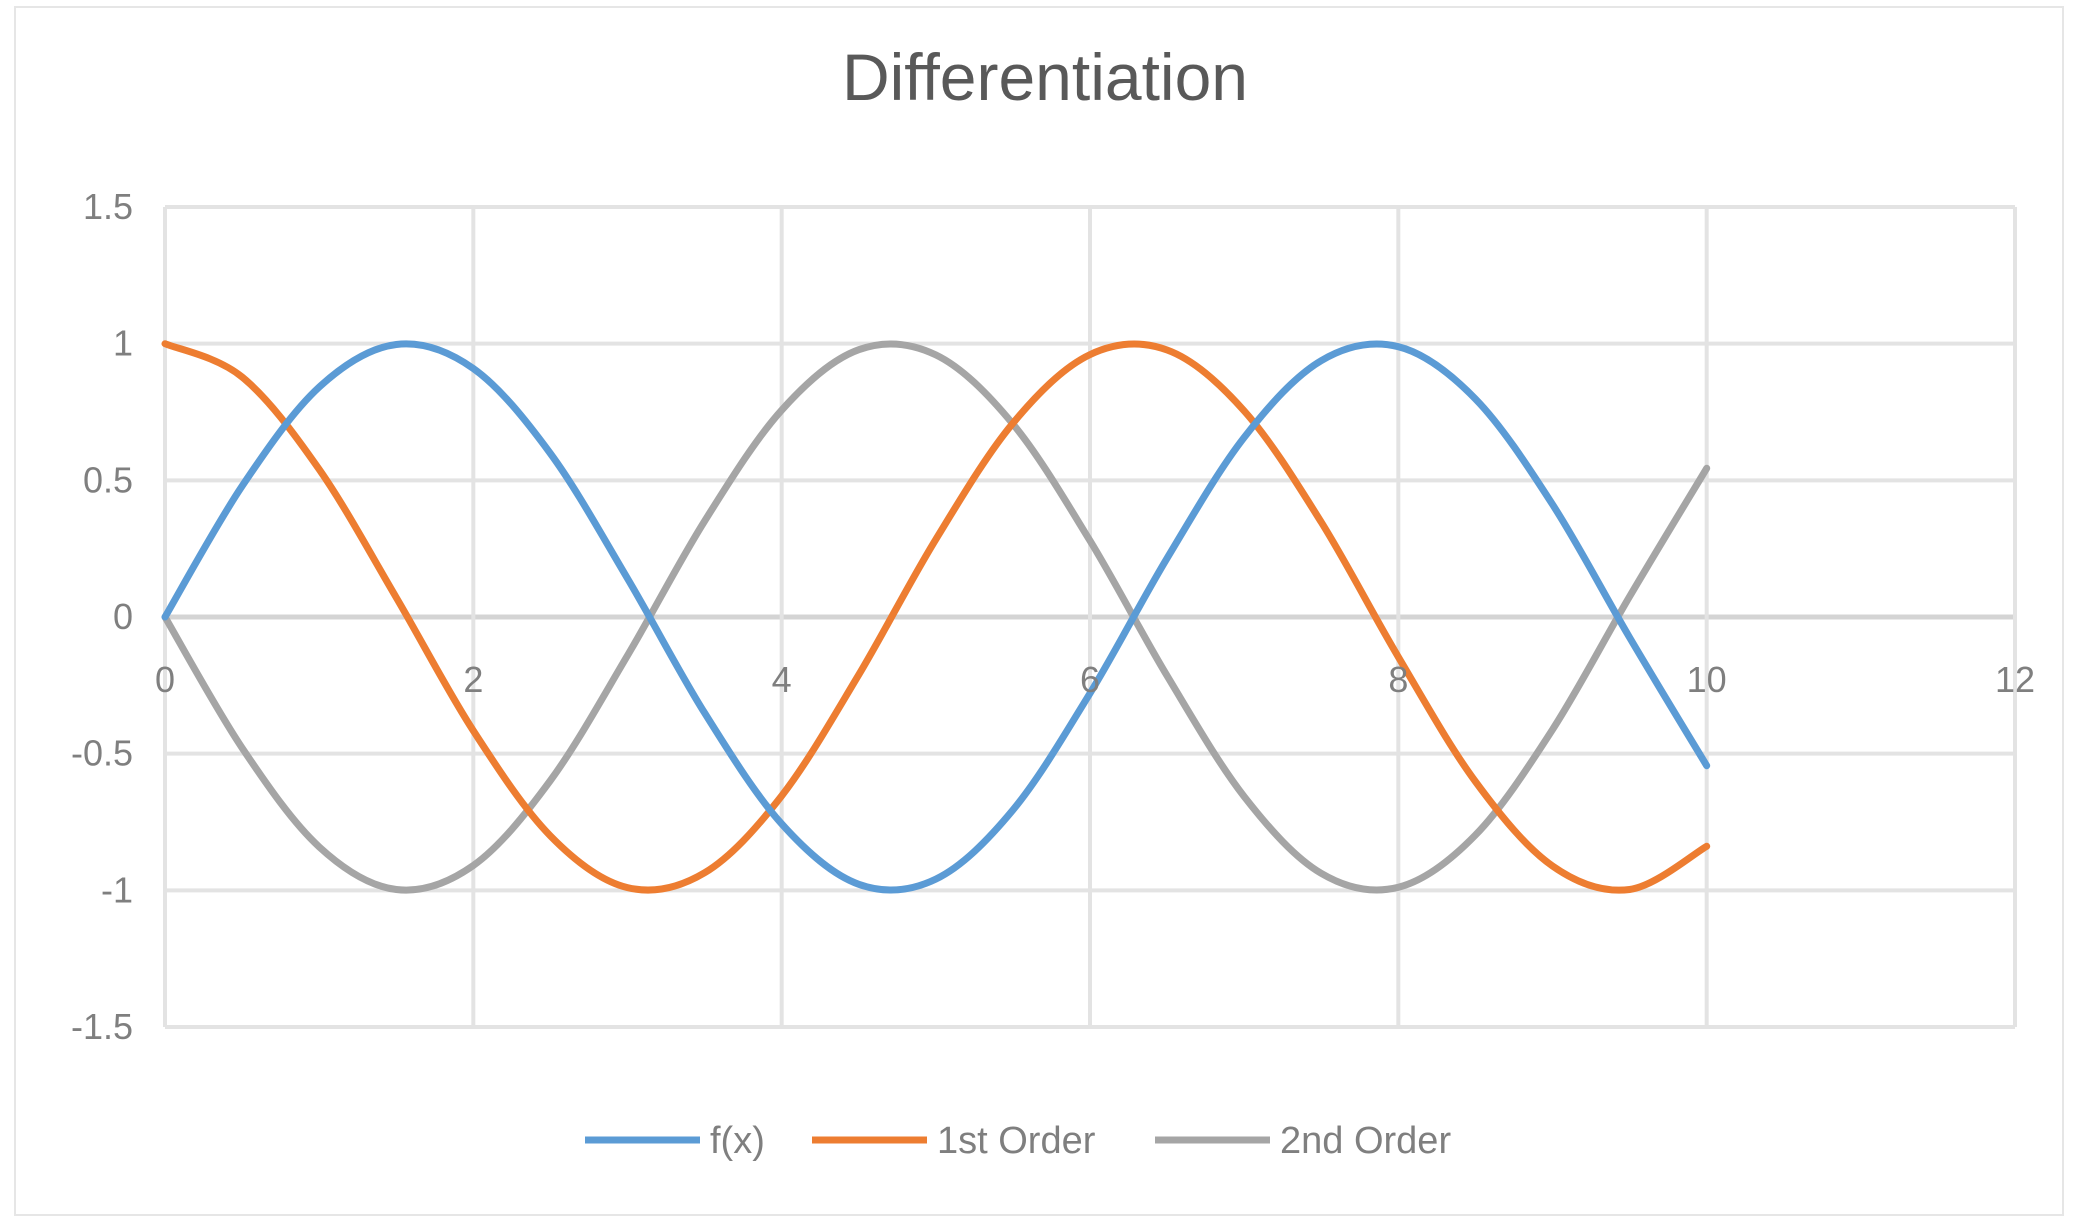 The image size is (2079, 1224). What do you see at coordinates (1045, 77) in the screenshot?
I see `chart-title: Differentiation` at bounding box center [1045, 77].